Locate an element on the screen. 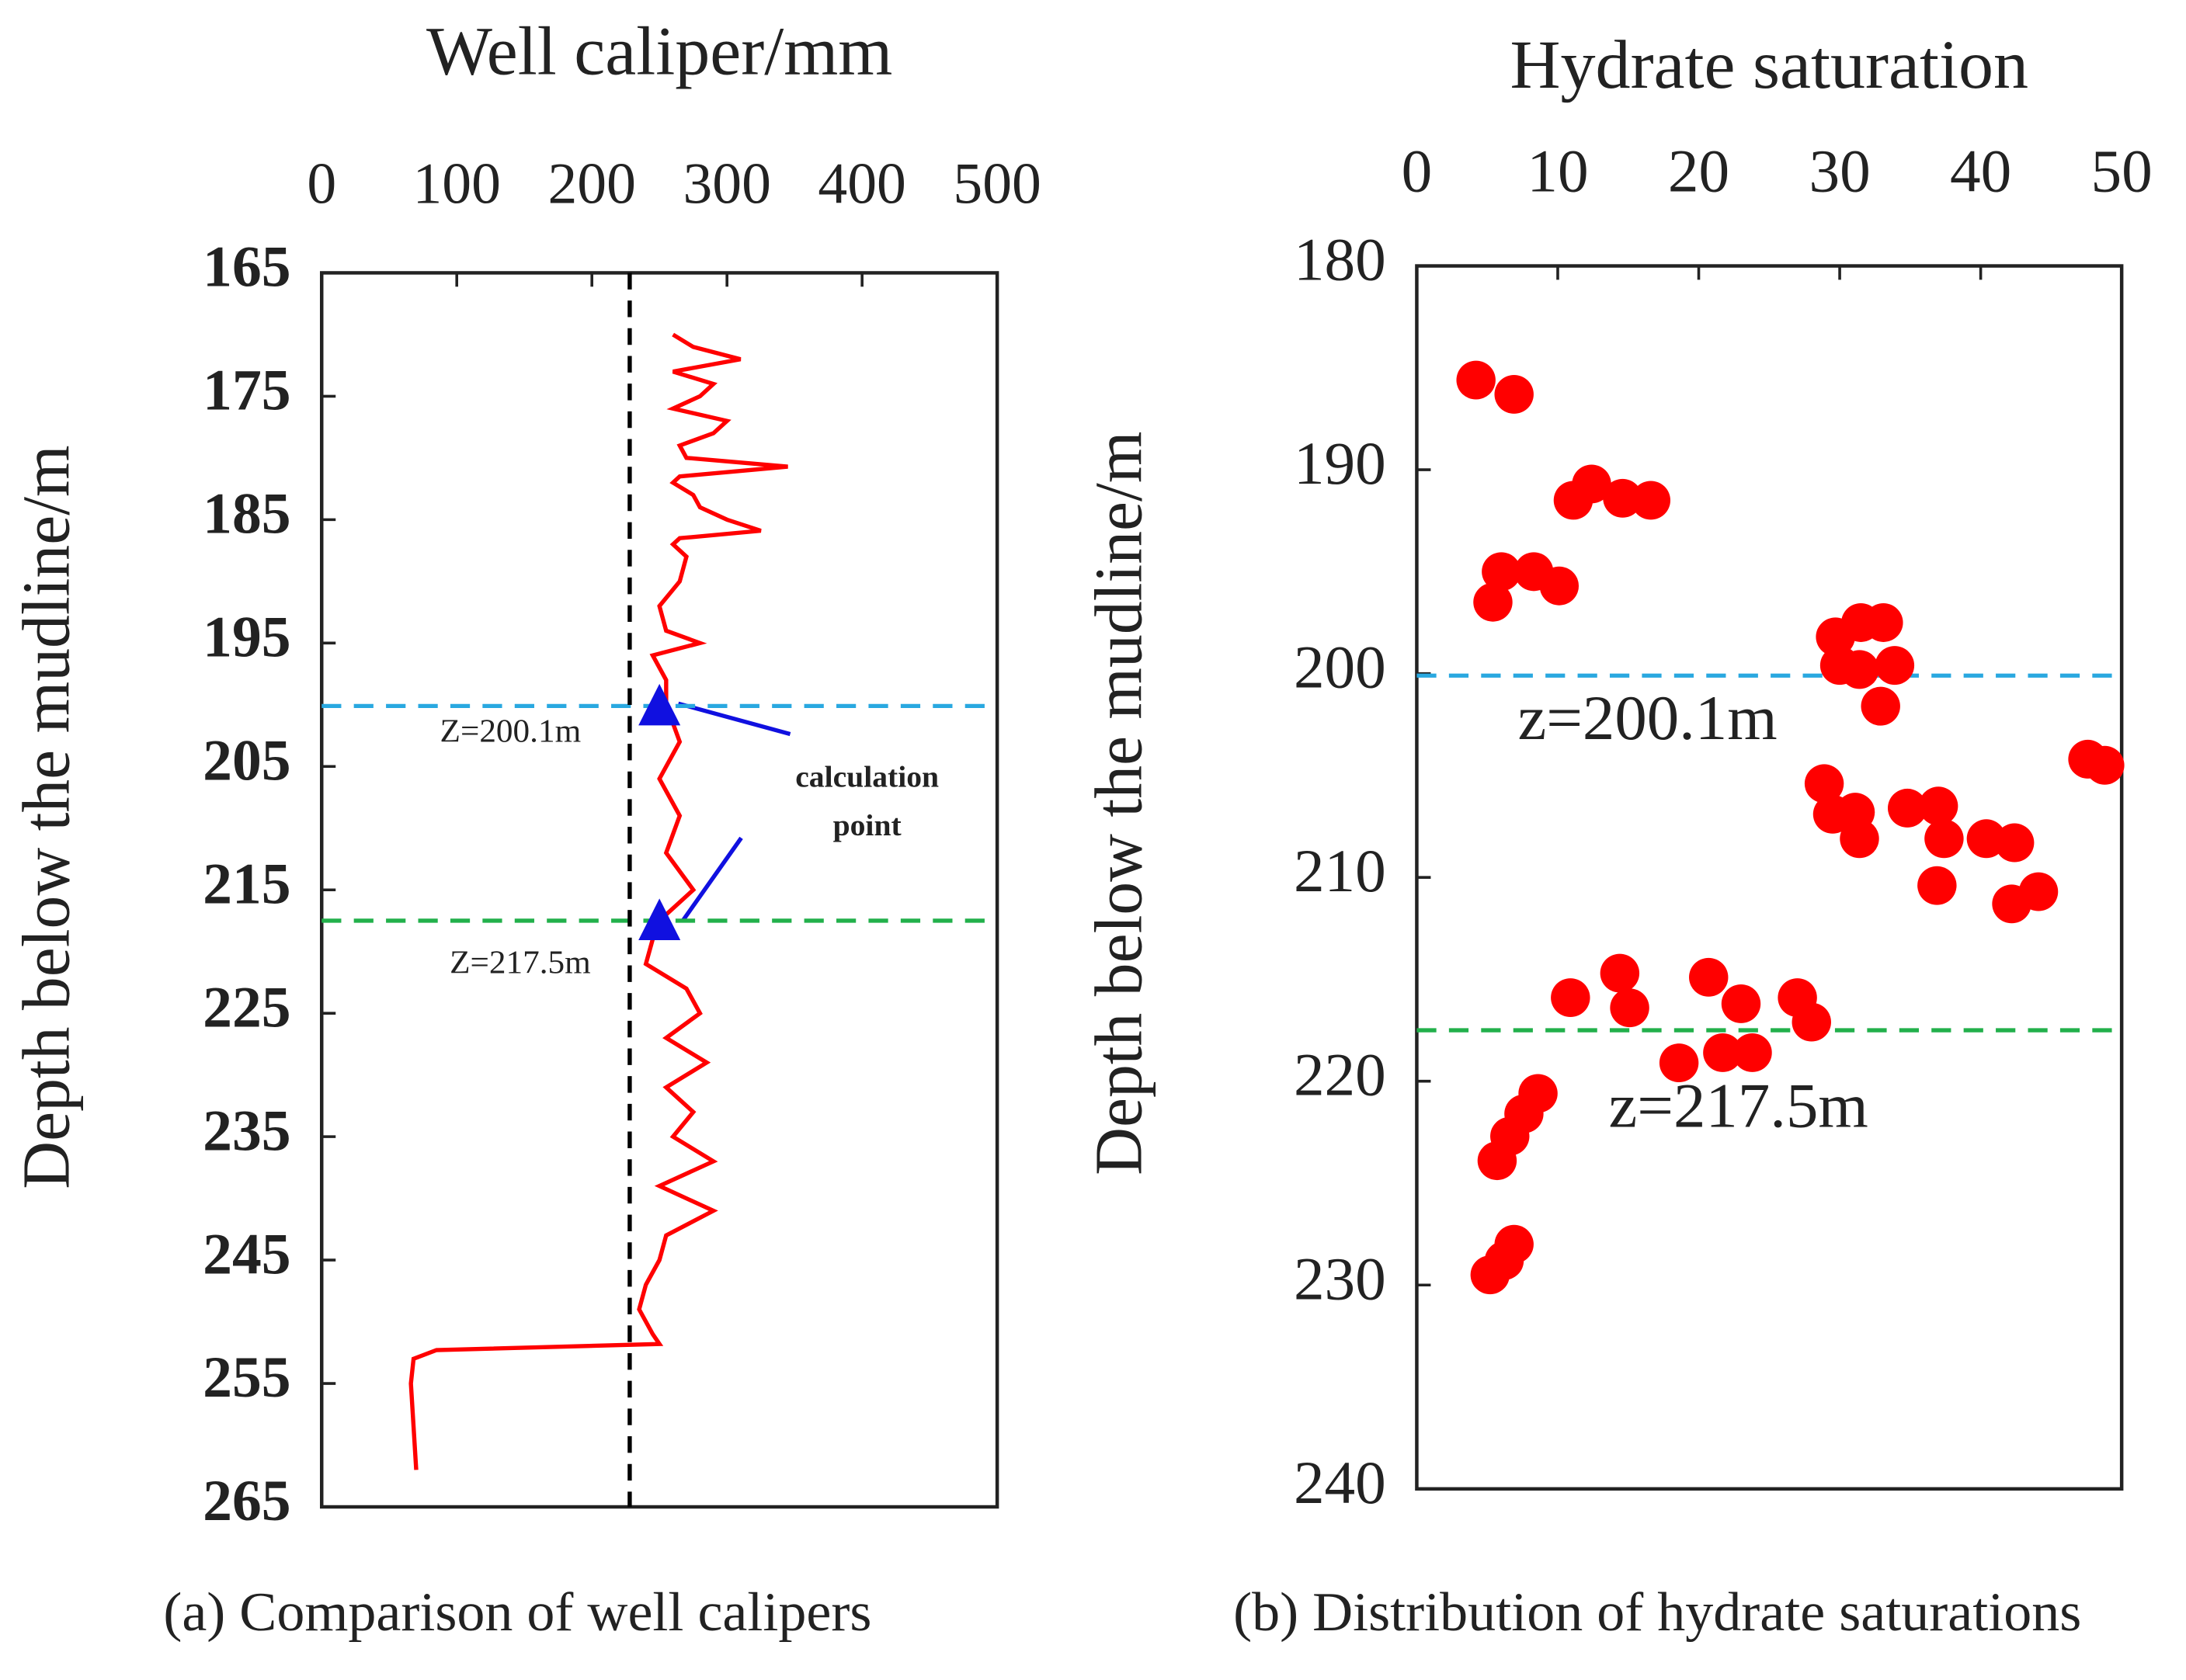  y-tick-label: 230 is located at coordinates (1340, 1280).